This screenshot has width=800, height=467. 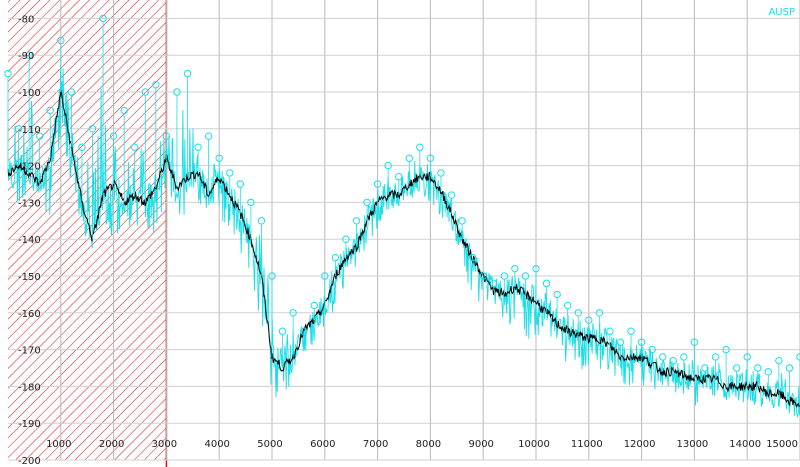 I want to click on x-tick-label-10000: 10000, so click(x=534, y=444).